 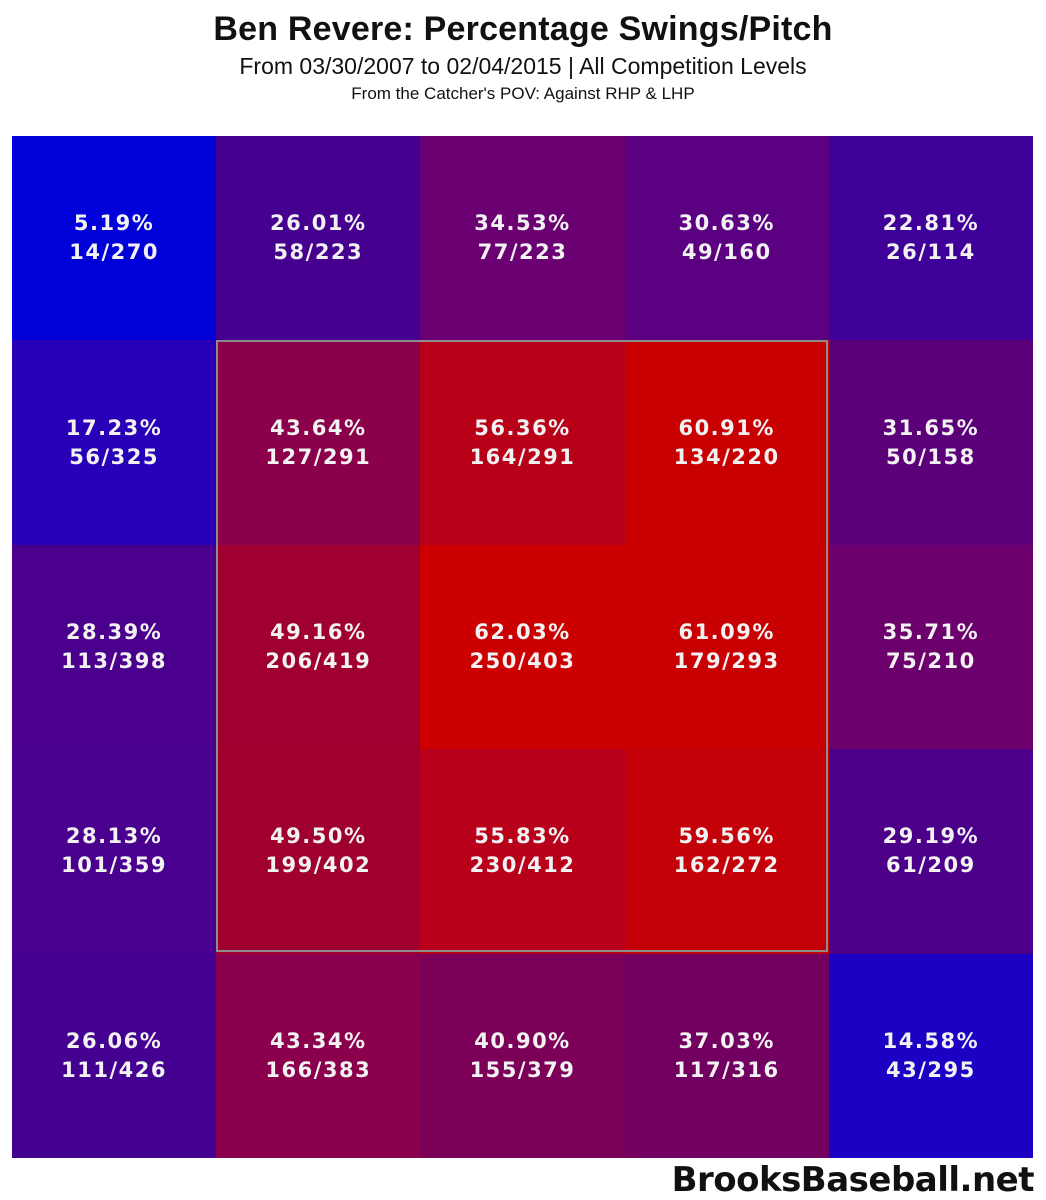 What do you see at coordinates (930, 442) in the screenshot?
I see `heatmap-cell: 31.65% 50/158` at bounding box center [930, 442].